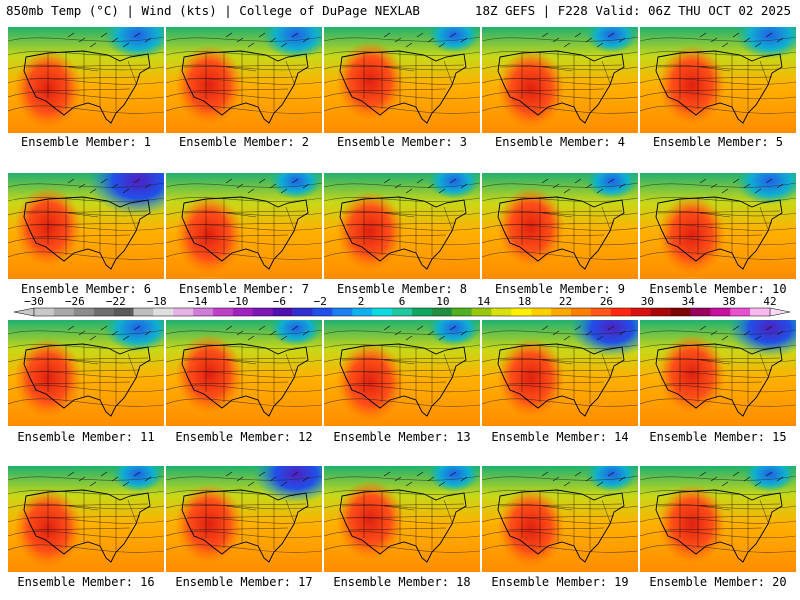 Image resolution: width=800 pixels, height=600 pixels. What do you see at coordinates (402, 582) in the screenshot?
I see `ensemble-member-label: Ensemble Member: 18` at bounding box center [402, 582].